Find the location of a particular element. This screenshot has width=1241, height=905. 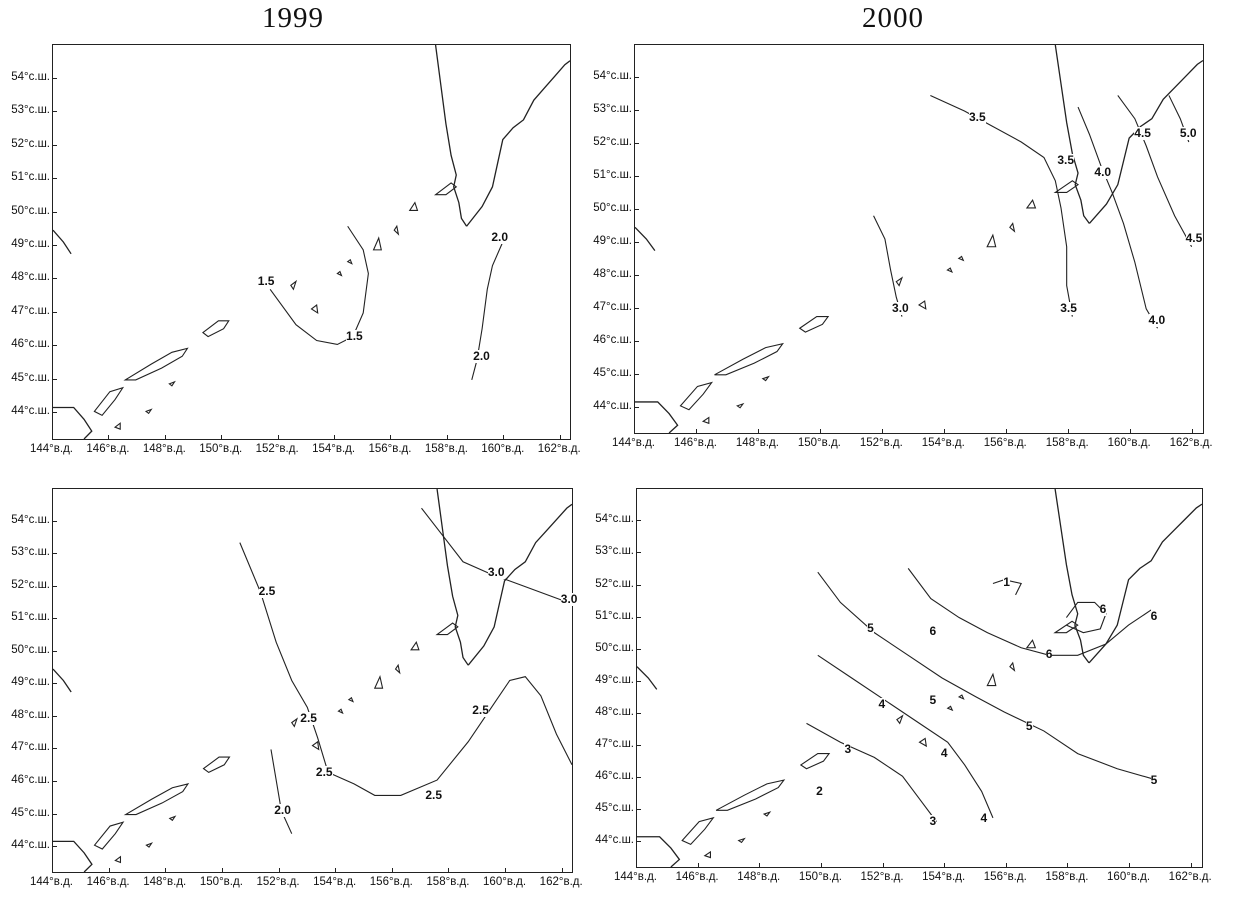

year-title-2000: 2000 is located at coordinates (893, 18).